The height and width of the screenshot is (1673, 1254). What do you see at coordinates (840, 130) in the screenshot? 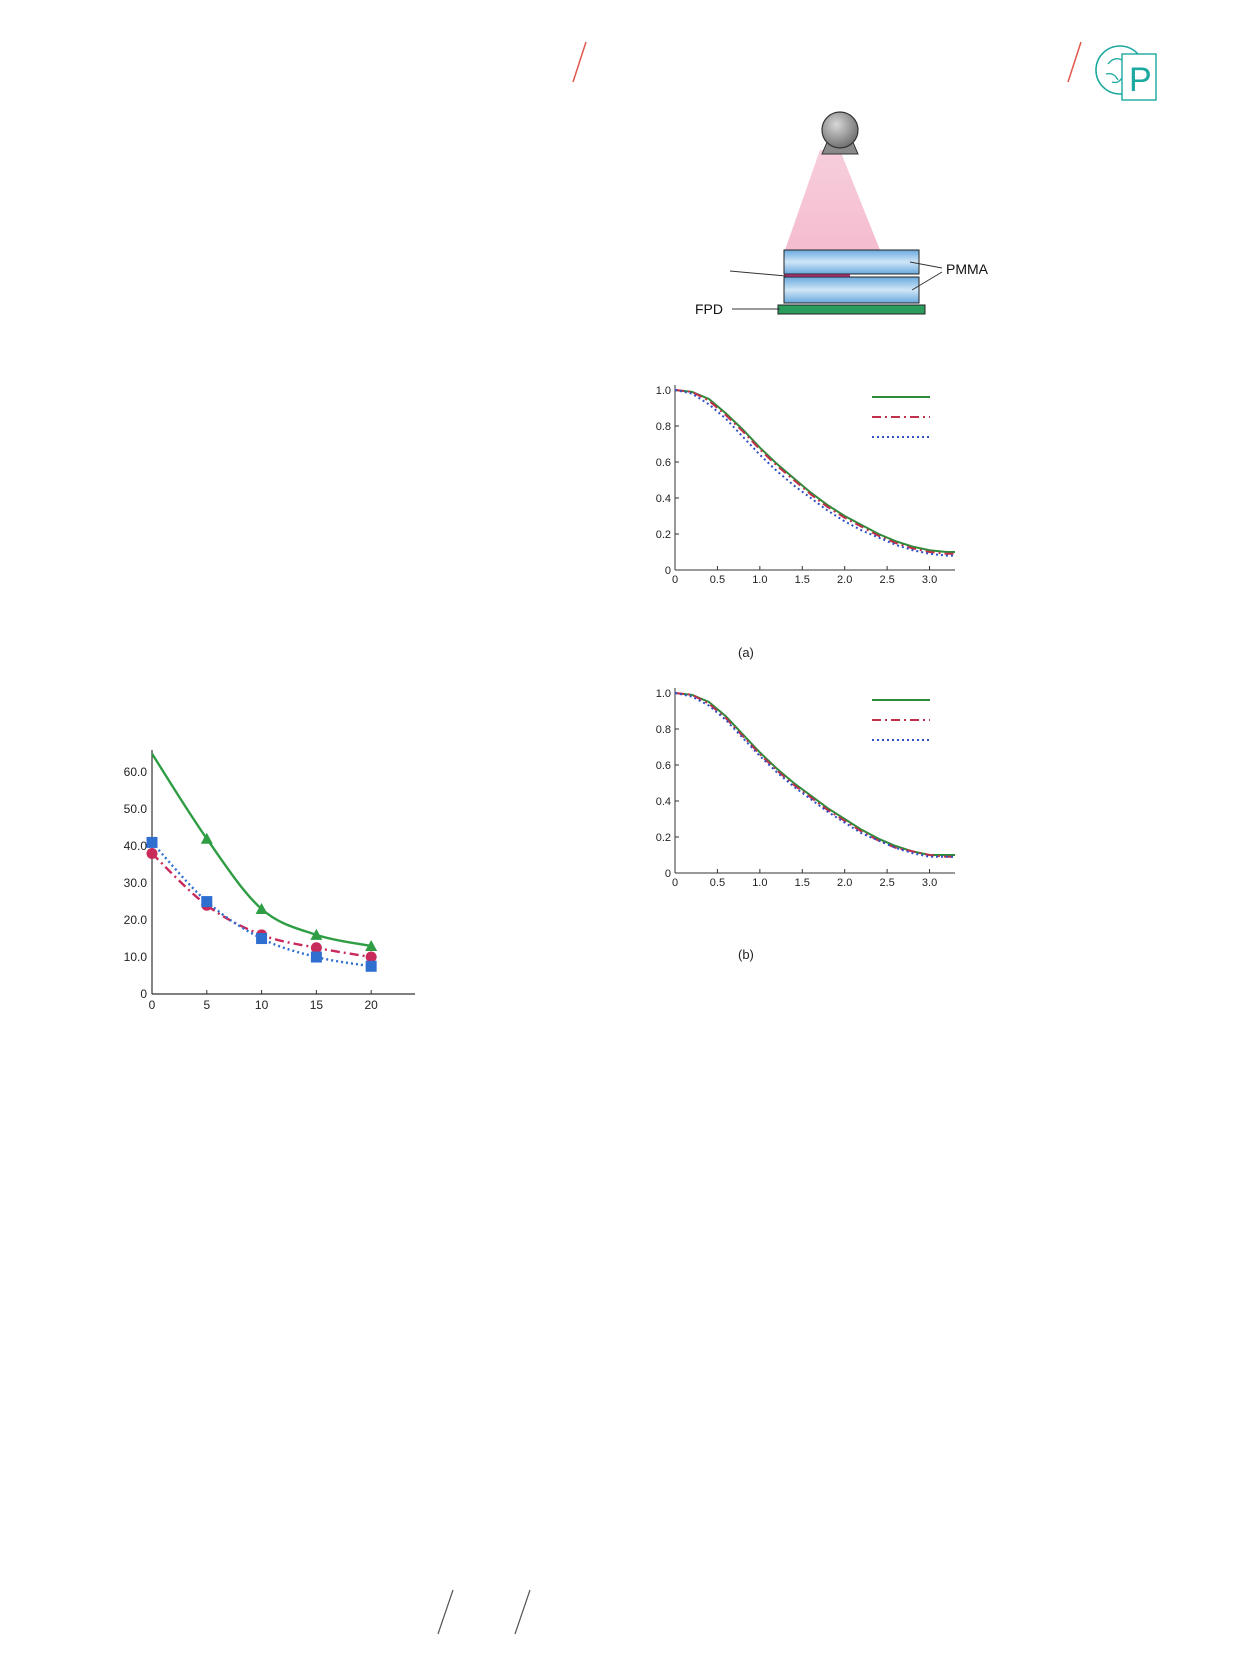
I see `xray-source-icon` at bounding box center [840, 130].